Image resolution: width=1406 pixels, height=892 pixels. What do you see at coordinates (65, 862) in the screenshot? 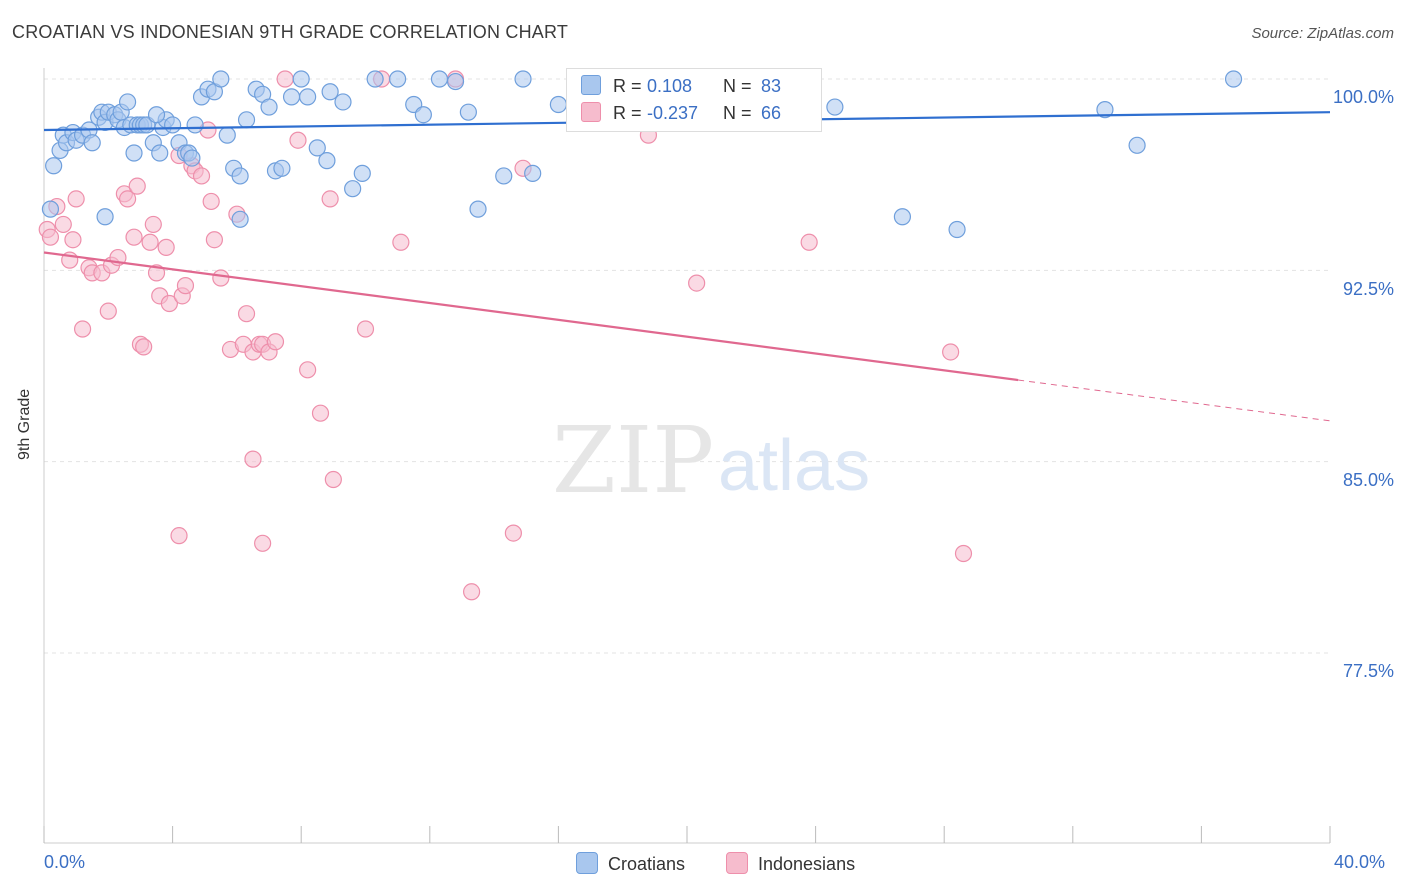
I see `x-tick-label: 0.0%` at bounding box center [65, 862].